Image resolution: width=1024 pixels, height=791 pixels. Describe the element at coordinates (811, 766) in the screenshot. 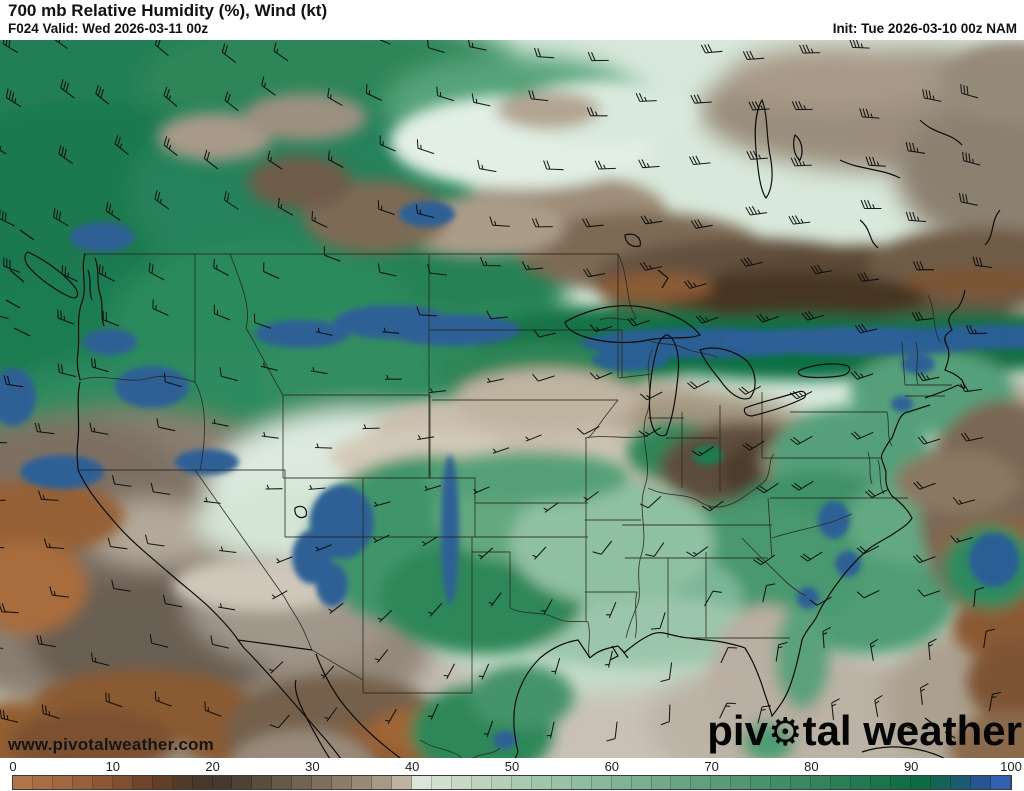

I see `colorbar-tick-label: 80` at that location.